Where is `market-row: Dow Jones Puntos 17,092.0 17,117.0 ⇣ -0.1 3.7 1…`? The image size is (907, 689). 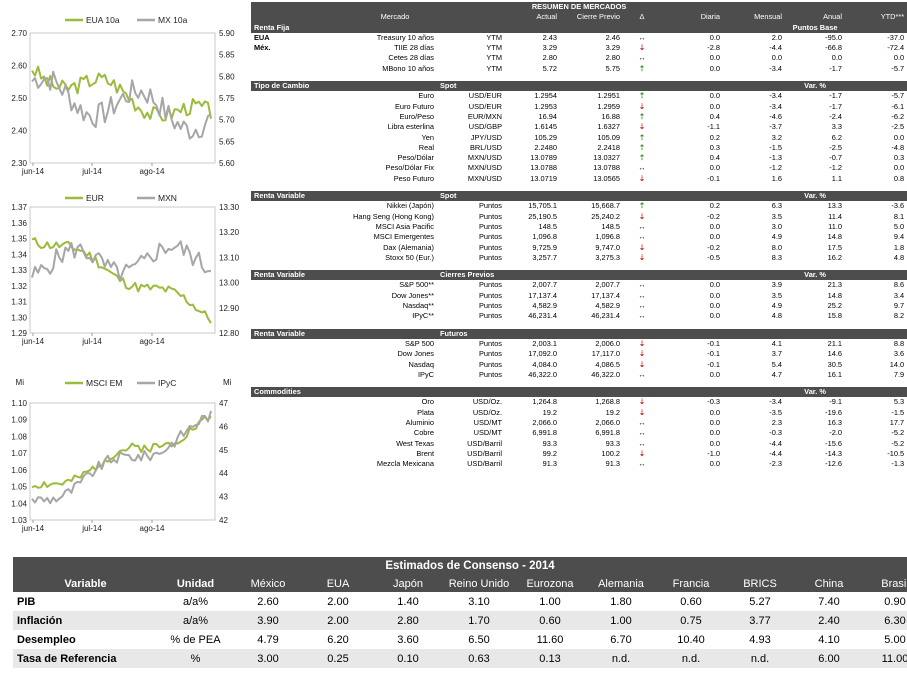 market-row: Dow Jones Puntos 17,092.0 17,117.0 ⇣ -0.1 3.7 1… is located at coordinates (579, 354).